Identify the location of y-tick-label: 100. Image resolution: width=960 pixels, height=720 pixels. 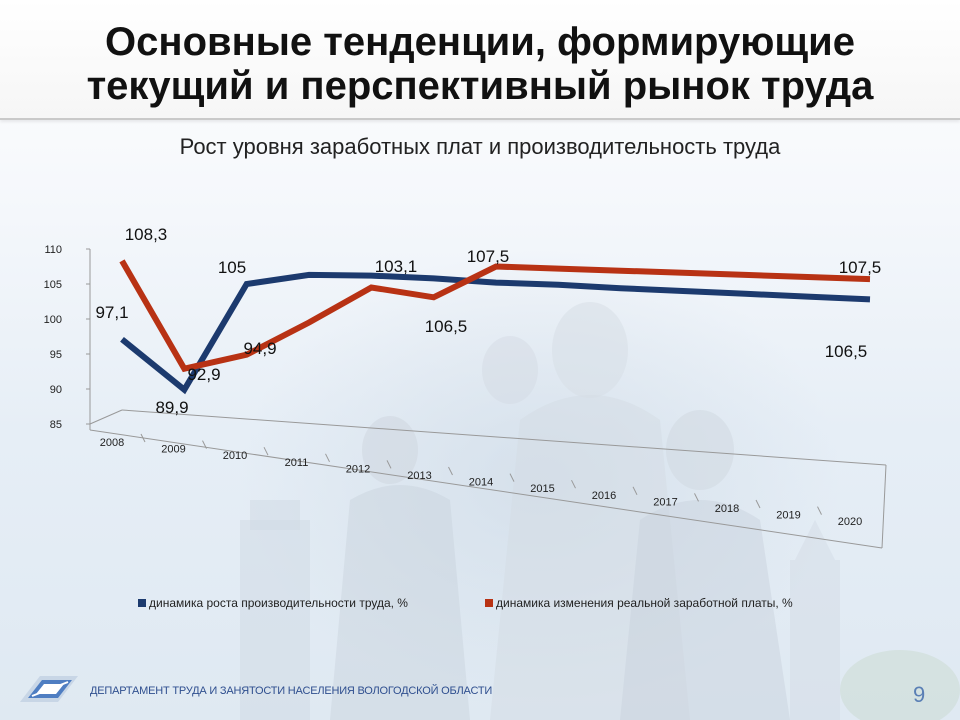
(53, 320).